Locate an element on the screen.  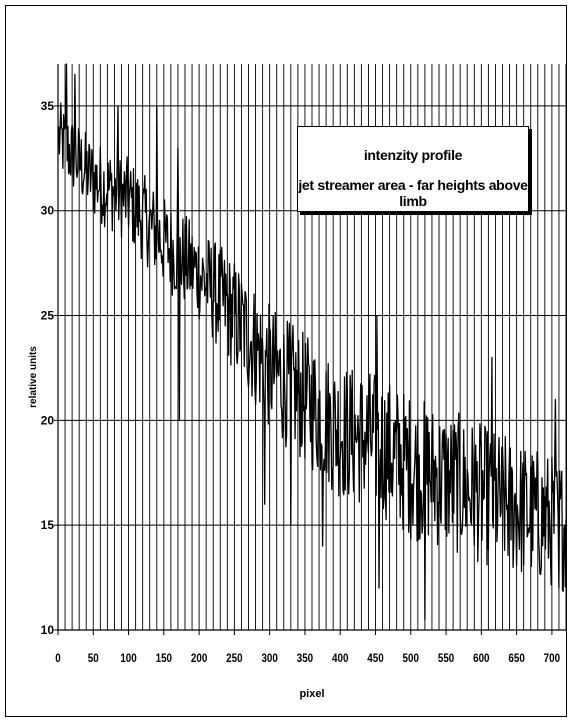
y-tick-labels: 10 15 20 25 30 35 is located at coordinates (49, 368).